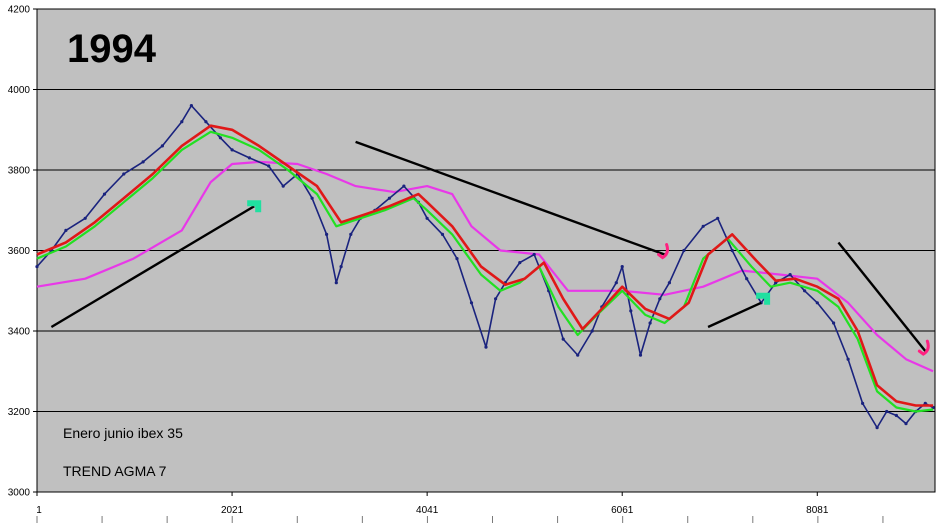  I want to click on y-tick-label-5: 4000, so click(19, 90).